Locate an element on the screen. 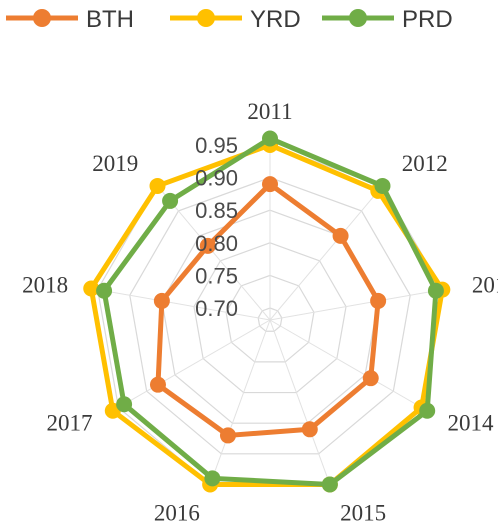 This screenshot has width=498, height=527. point-BTH-2012 is located at coordinates (340, 235).